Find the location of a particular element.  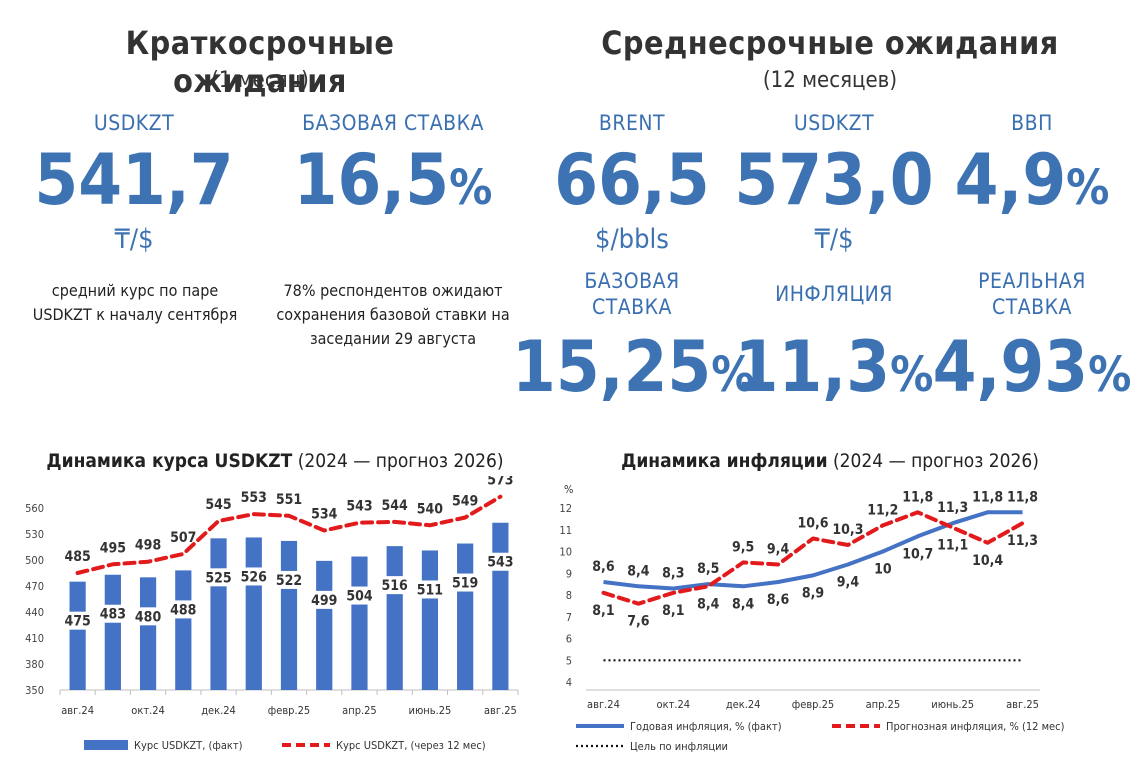

st-rate-note-2: сохранения базовой ставки на is located at coordinates (393, 314).